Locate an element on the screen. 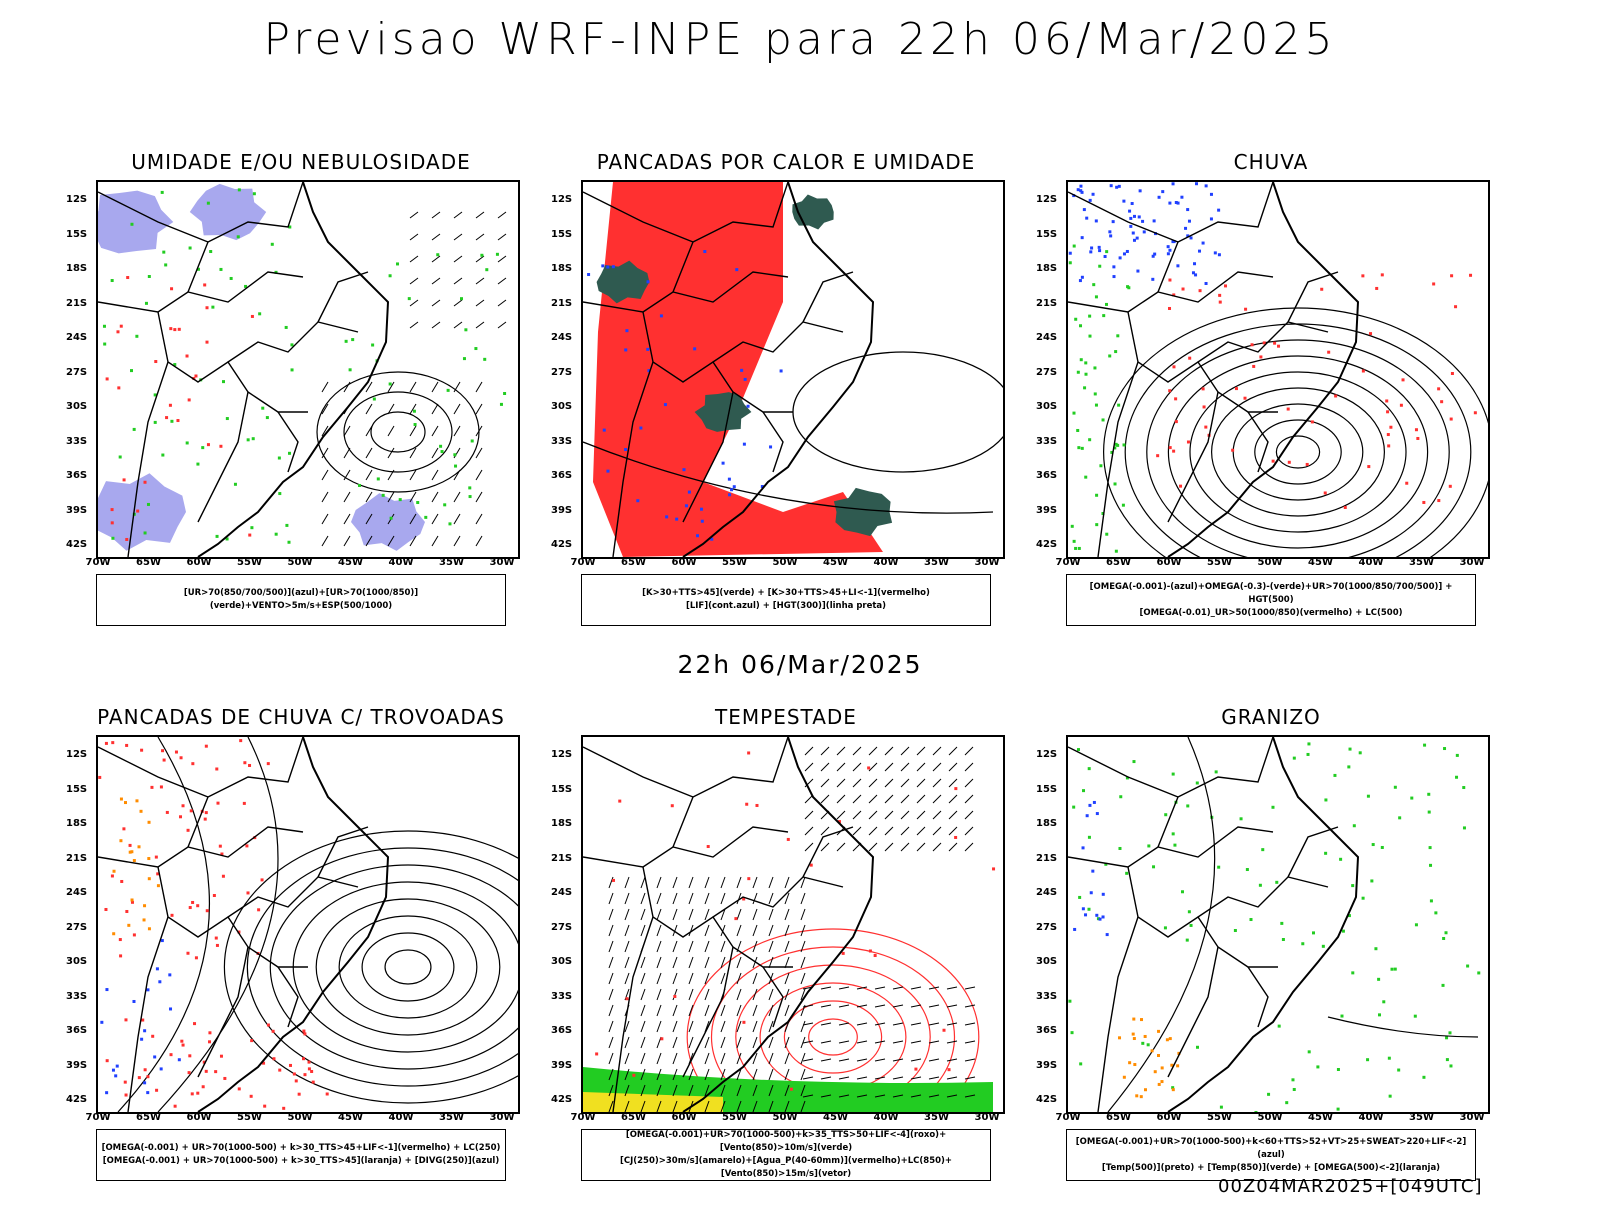  longitude-label: 35W is located at coordinates (451, 562).